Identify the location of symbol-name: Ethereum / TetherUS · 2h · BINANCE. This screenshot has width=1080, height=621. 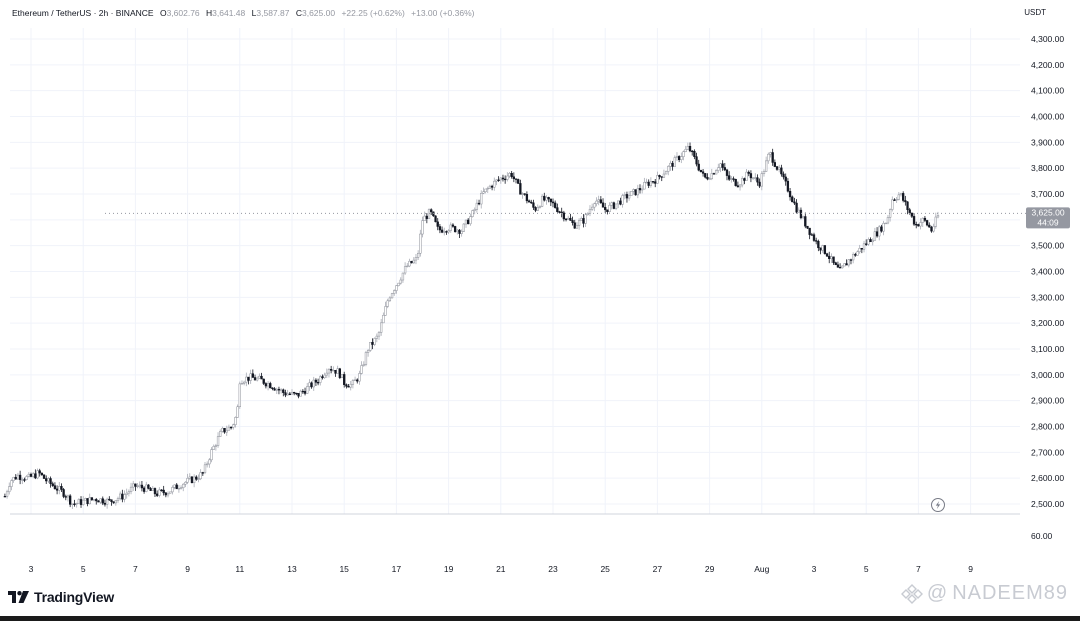
(83, 13).